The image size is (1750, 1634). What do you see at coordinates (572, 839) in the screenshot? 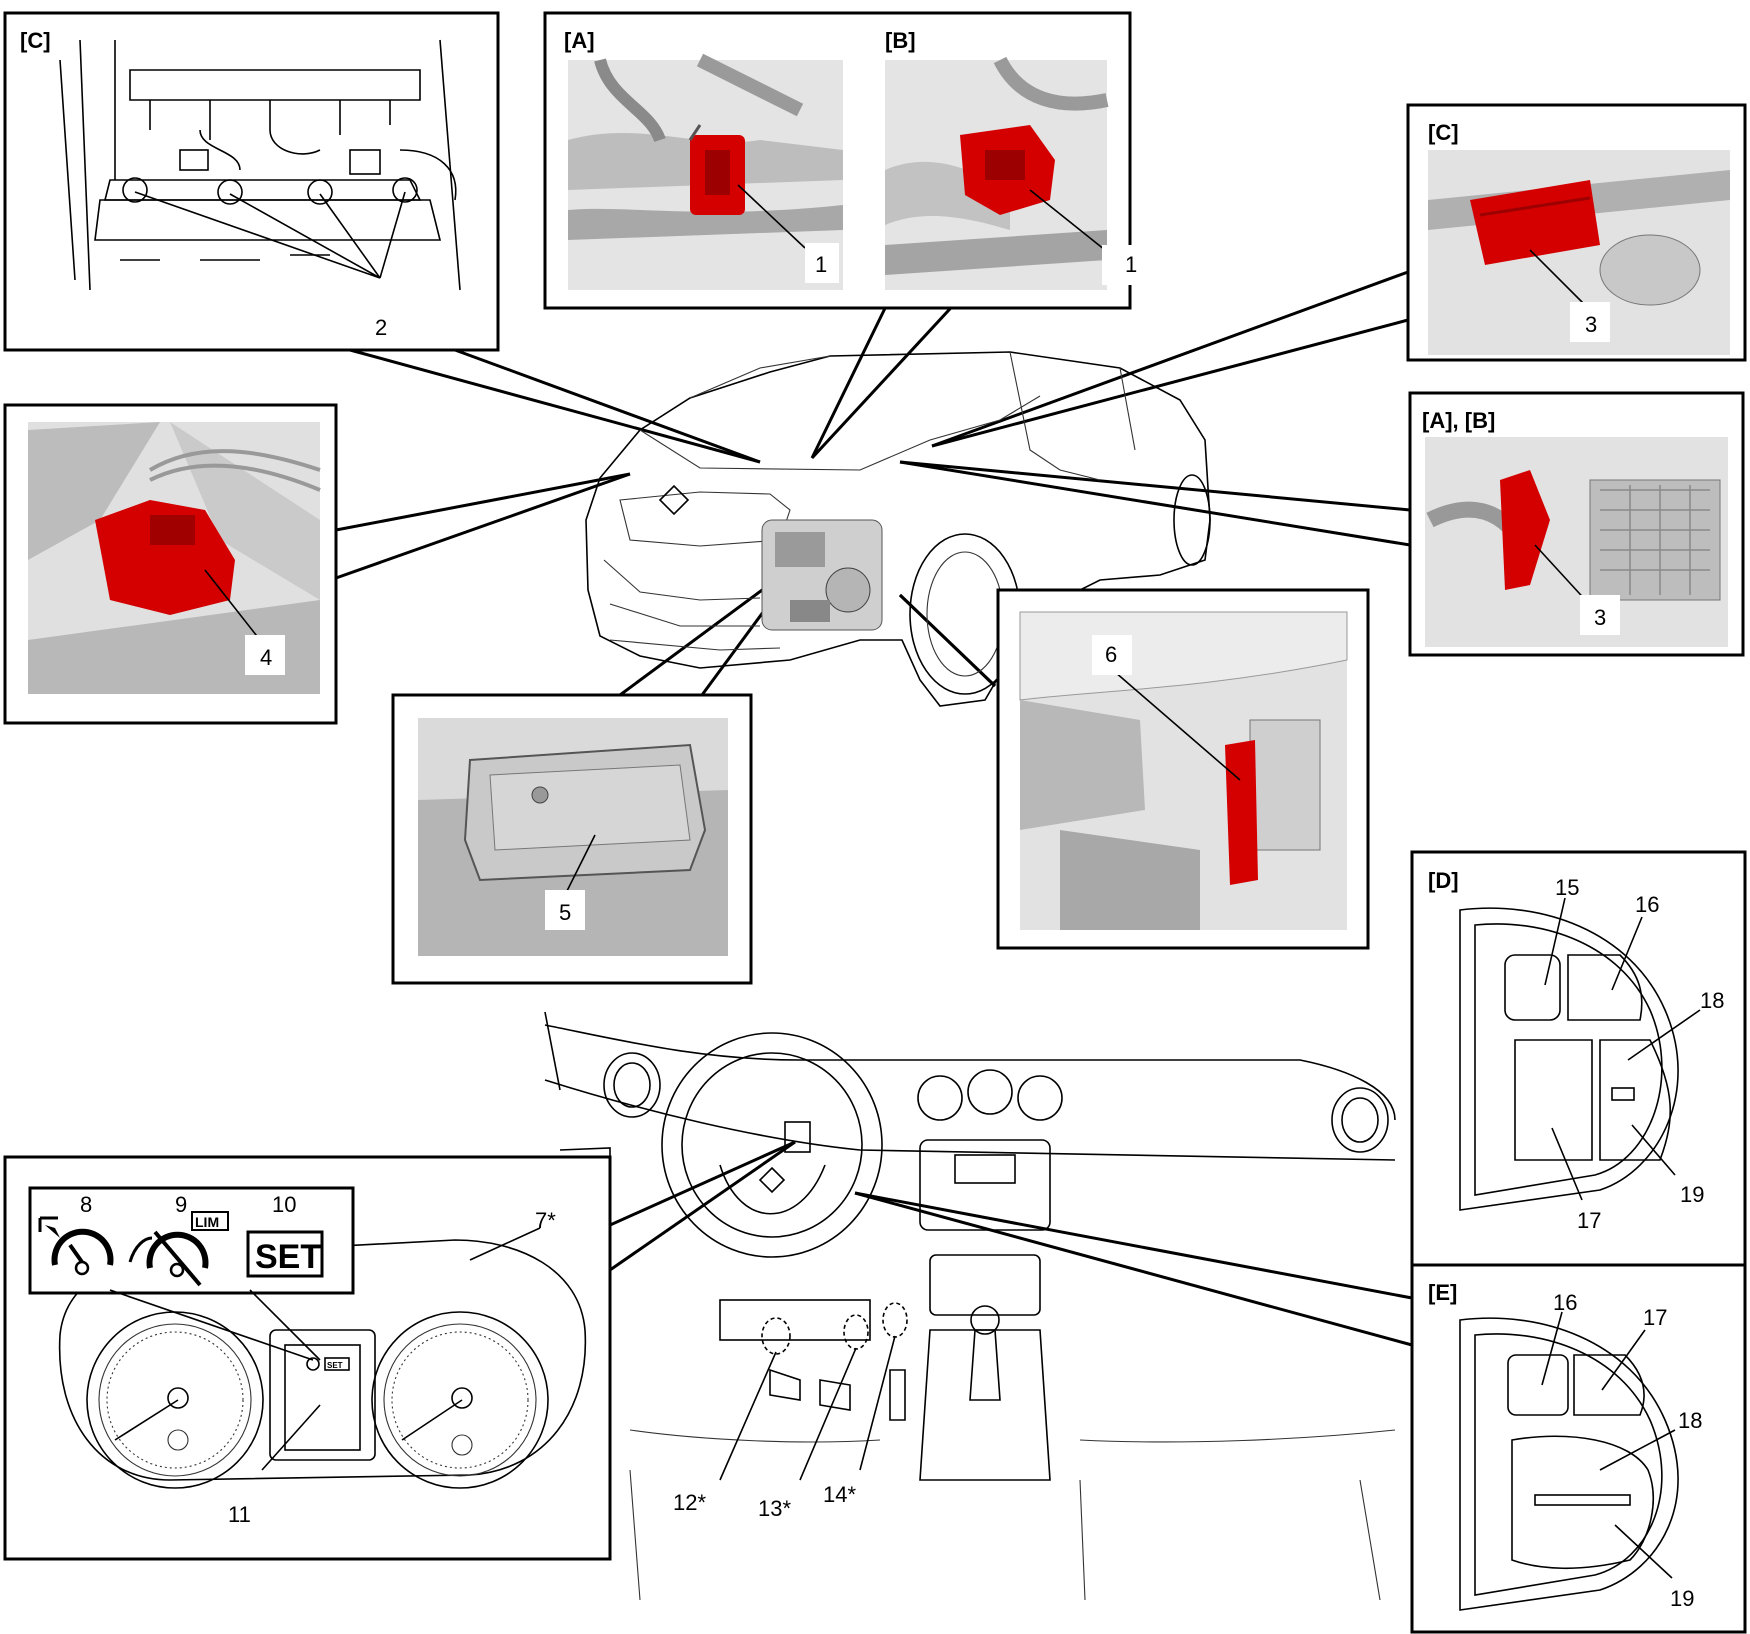
I see `panel-5-ecm-render: 5` at bounding box center [572, 839].